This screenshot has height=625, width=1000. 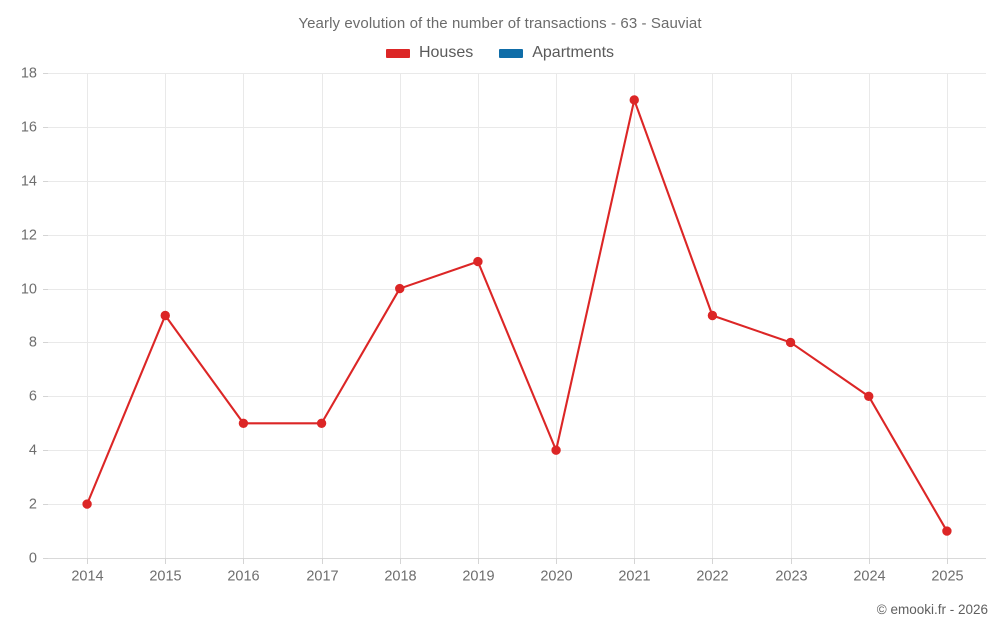 I want to click on x-tick-label: 2015, so click(x=165, y=577).